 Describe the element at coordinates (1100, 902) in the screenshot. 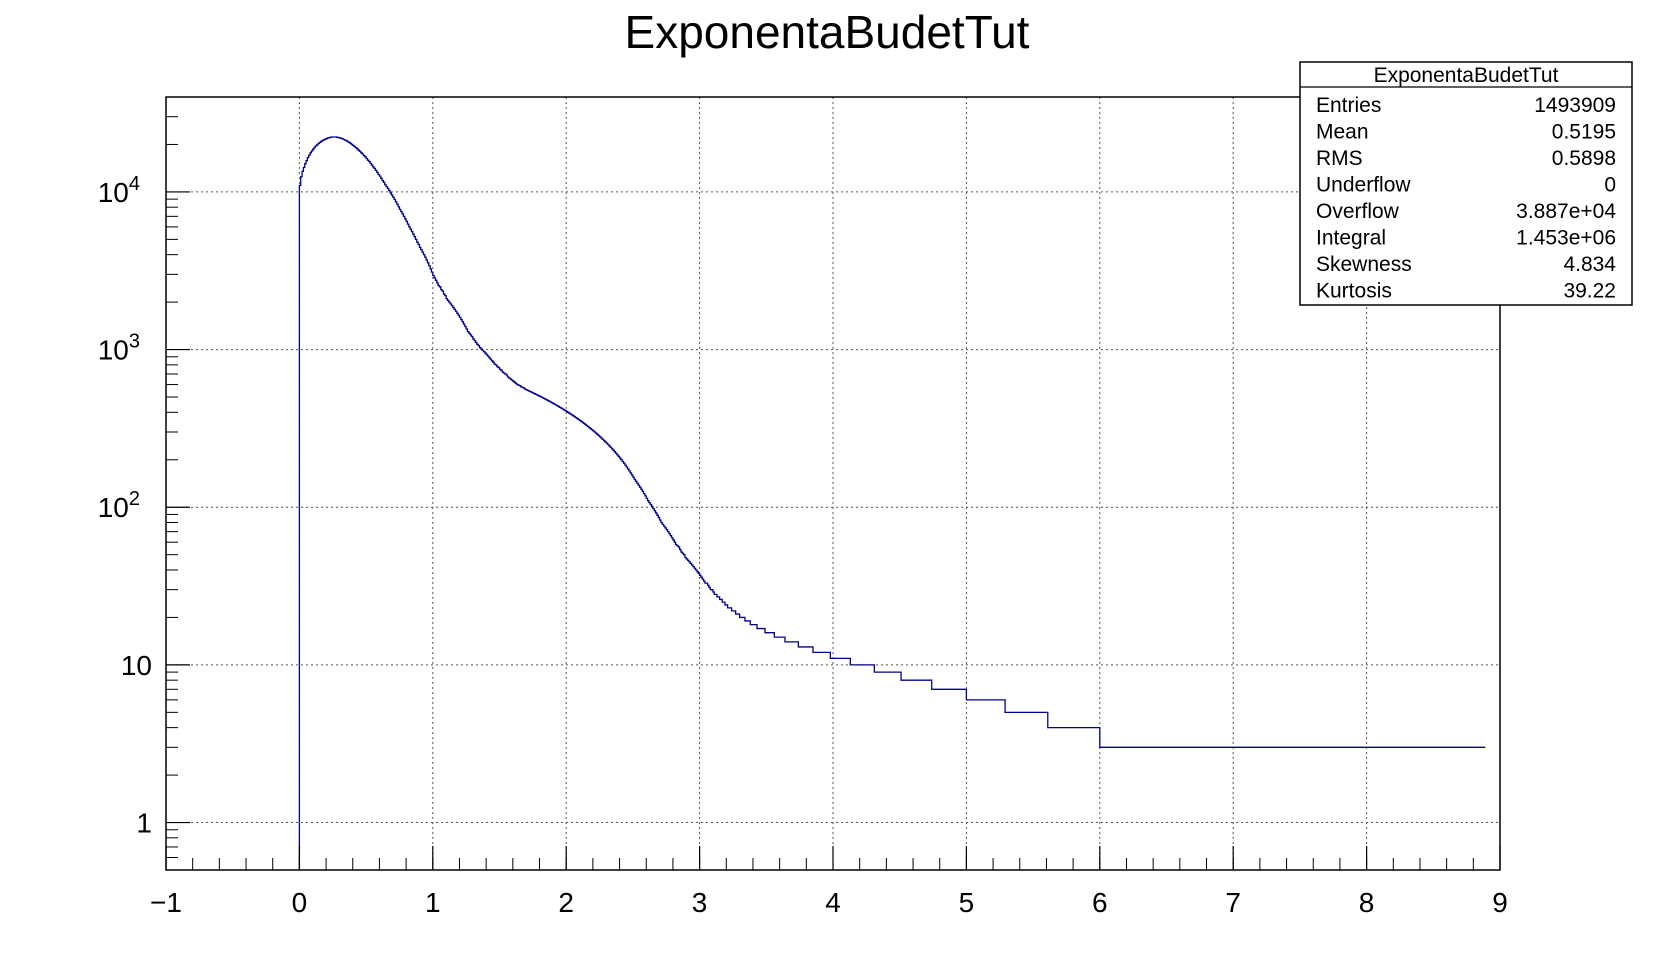

I see `x-tick-label: 6` at that location.